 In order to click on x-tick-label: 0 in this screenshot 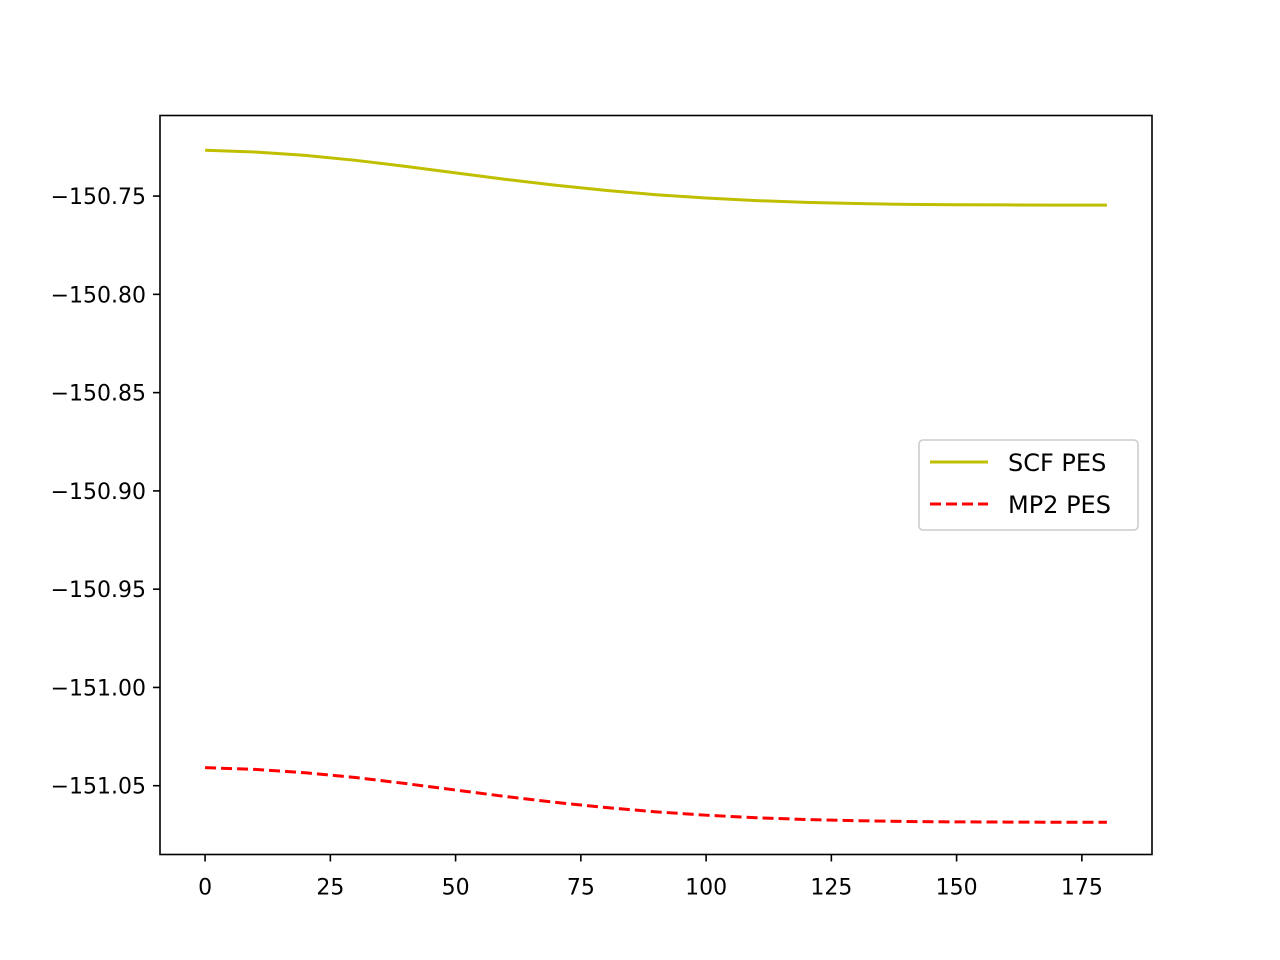, I will do `click(205, 888)`.